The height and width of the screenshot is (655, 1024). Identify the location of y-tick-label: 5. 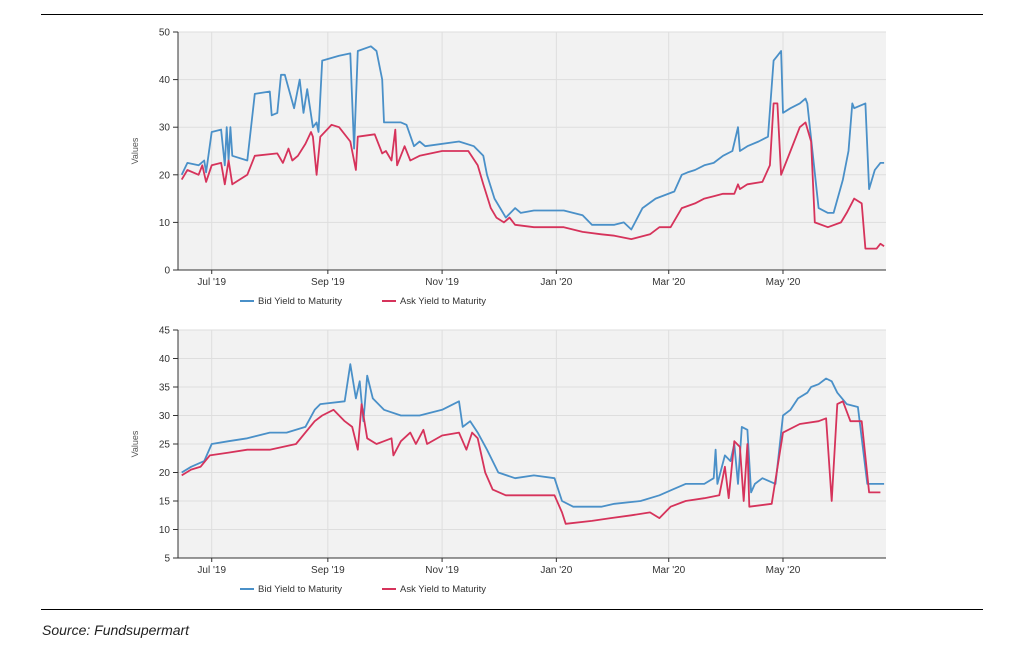
(167, 559).